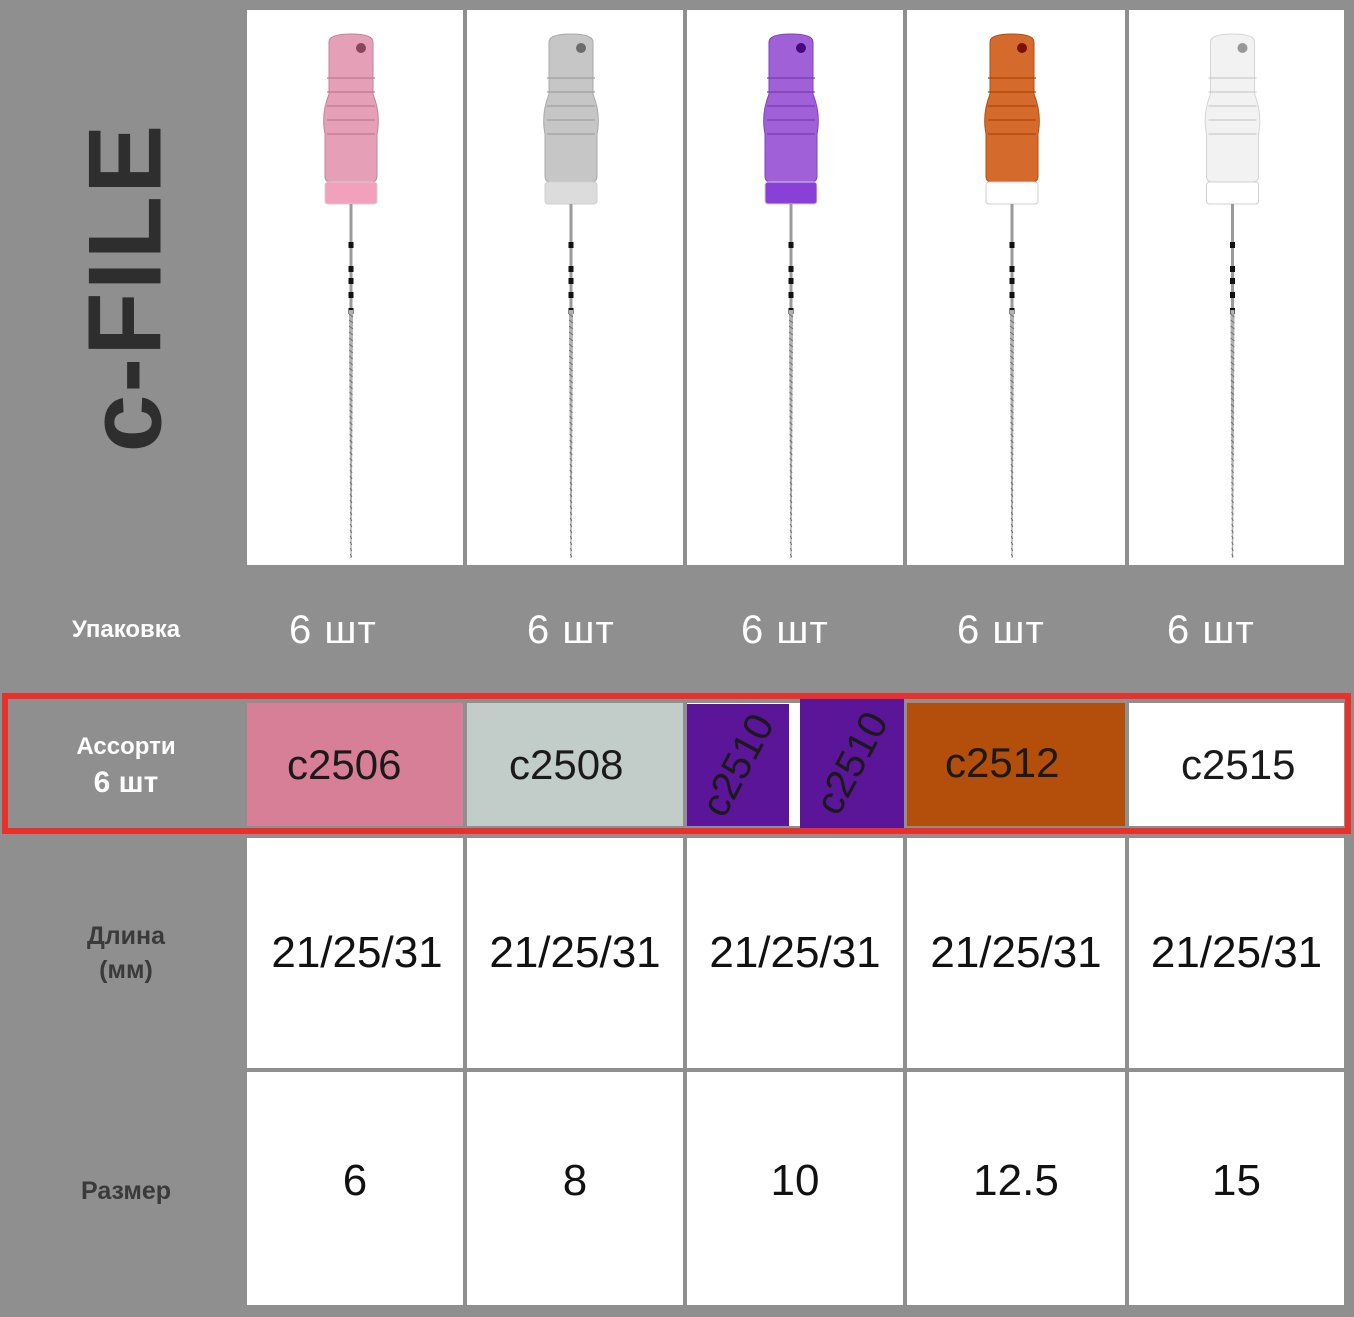  What do you see at coordinates (1236, 630) in the screenshot?
I see `packaging-value: 6 шт` at bounding box center [1236, 630].